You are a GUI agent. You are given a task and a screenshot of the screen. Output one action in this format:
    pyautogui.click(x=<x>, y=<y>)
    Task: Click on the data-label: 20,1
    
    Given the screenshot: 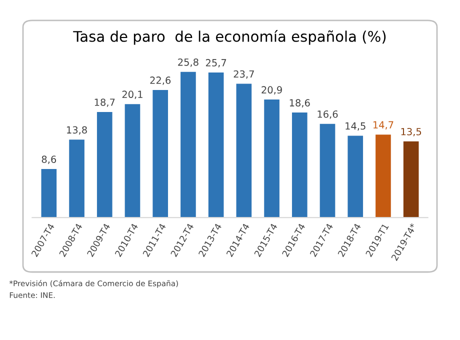 What is the action you would take?
    pyautogui.click(x=132, y=95)
    